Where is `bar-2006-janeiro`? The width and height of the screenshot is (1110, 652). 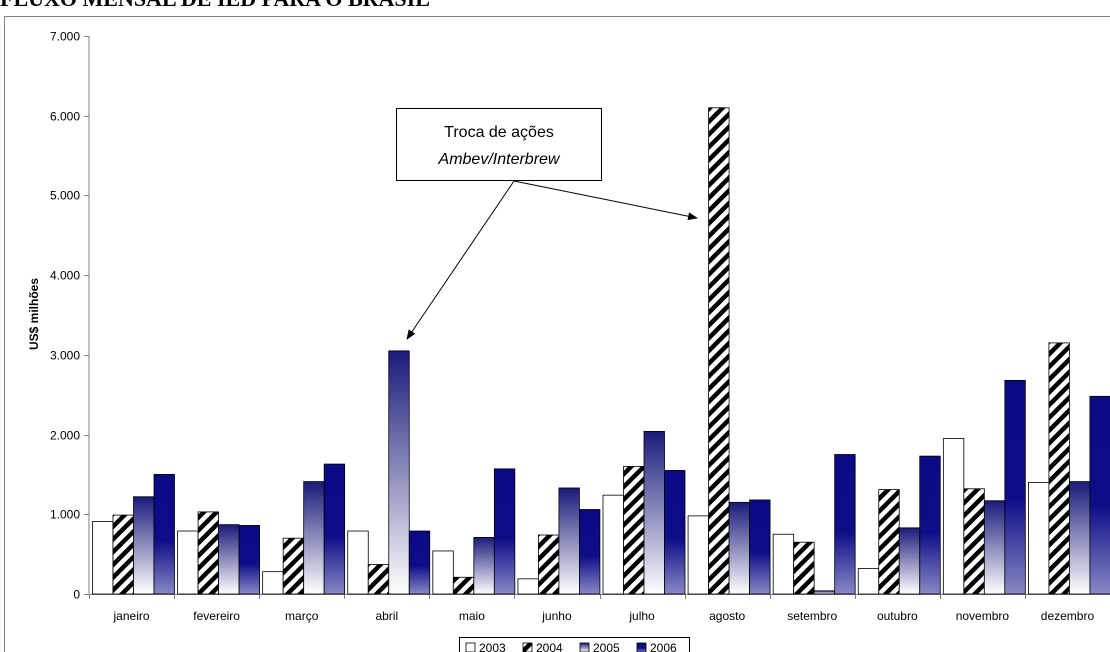
bar-2006-janeiro is located at coordinates (164, 534).